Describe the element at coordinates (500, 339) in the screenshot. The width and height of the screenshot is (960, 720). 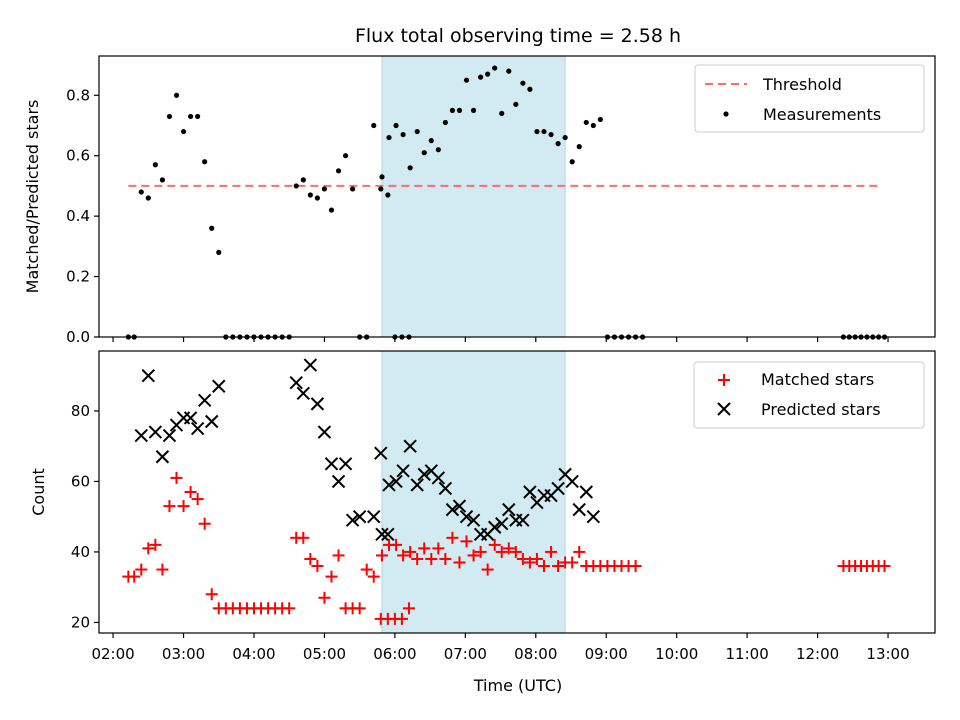
I see `ratio-x-axis` at that location.